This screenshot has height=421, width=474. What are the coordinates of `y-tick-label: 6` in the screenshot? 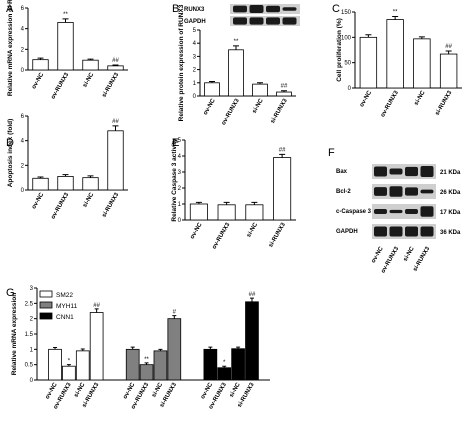 It's located at (23, 117).